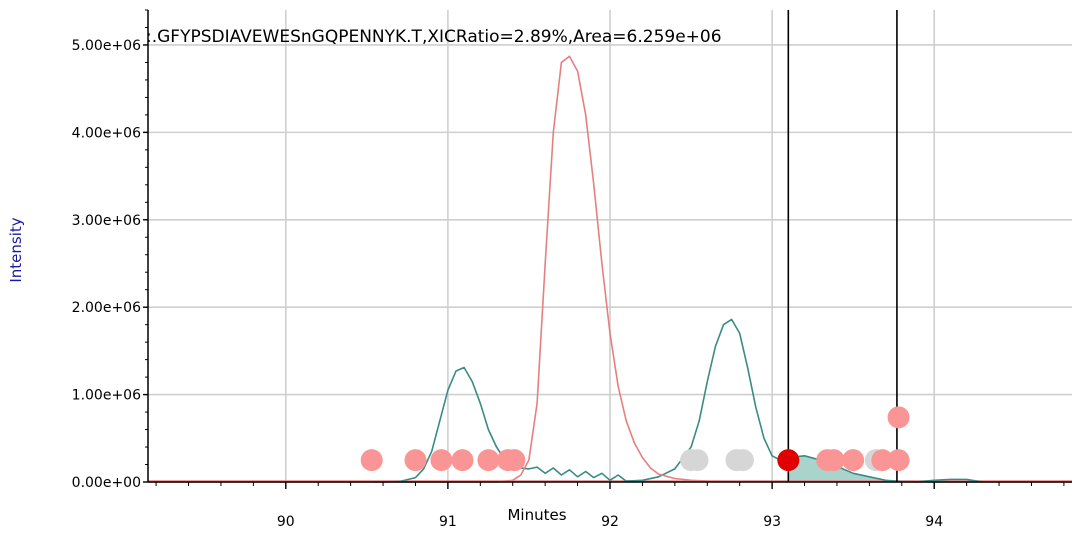 This screenshot has height=545, width=1080. What do you see at coordinates (106, 133) in the screenshot?
I see `y-tick-label: 4.00e+06` at bounding box center [106, 133].